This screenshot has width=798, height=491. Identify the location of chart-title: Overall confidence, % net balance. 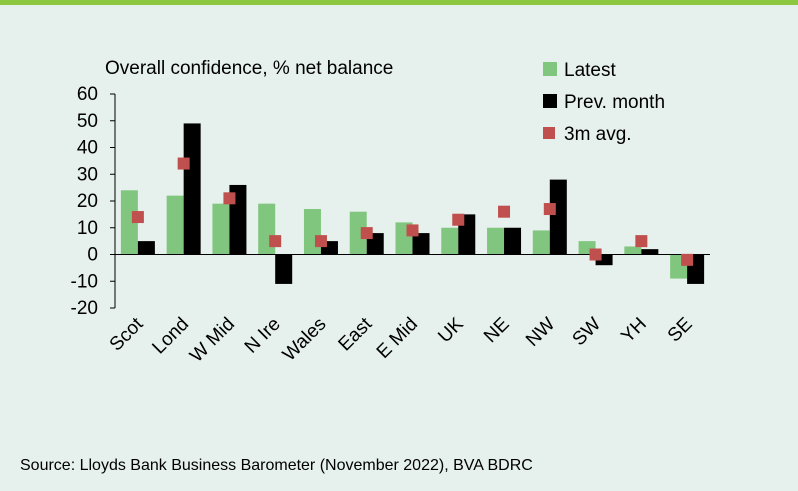
(249, 68).